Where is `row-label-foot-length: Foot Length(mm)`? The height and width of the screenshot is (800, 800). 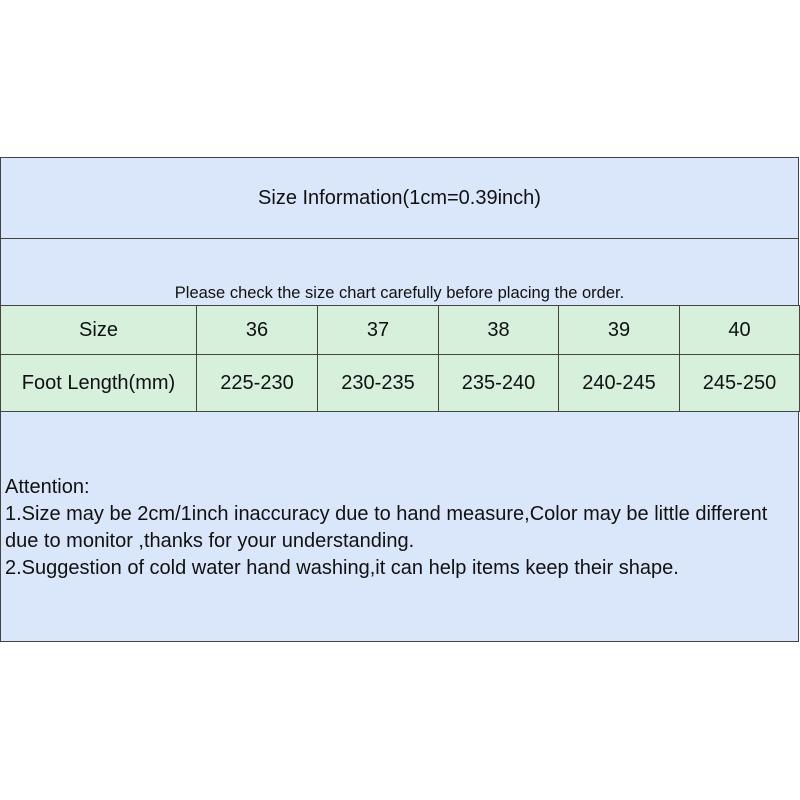 row-label-foot-length: Foot Length(mm) is located at coordinates (98, 383).